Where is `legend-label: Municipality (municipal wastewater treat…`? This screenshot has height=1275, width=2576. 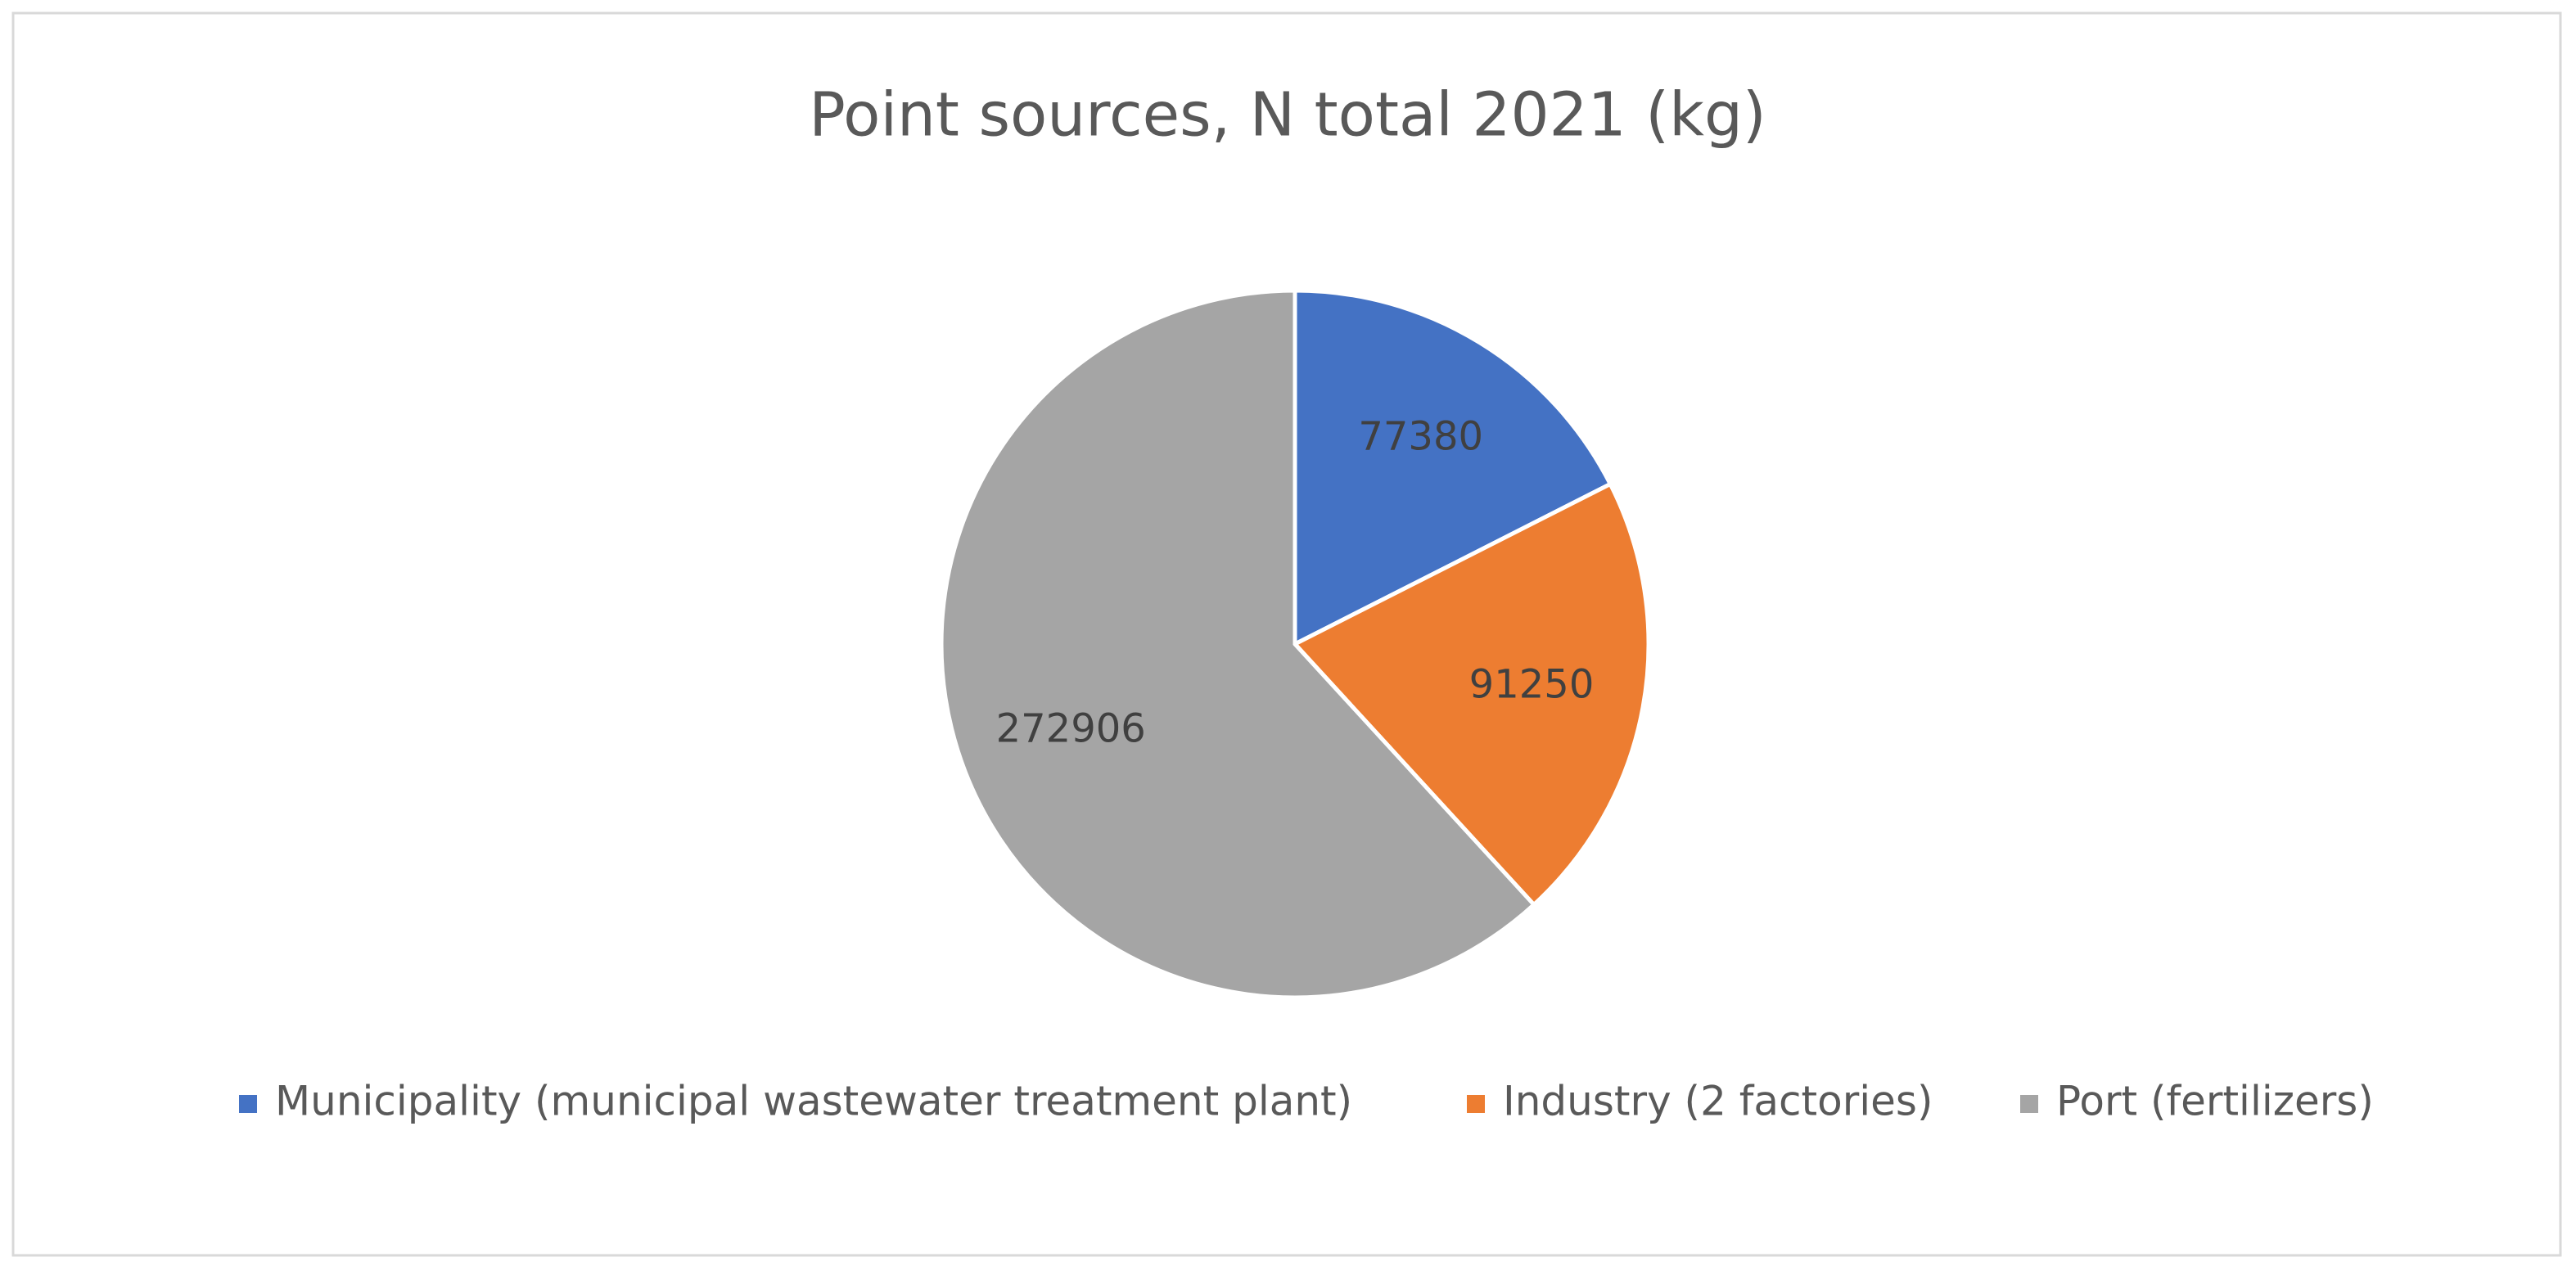
legend-label: Municipality (municipal wastewater treat… is located at coordinates (813, 1101).